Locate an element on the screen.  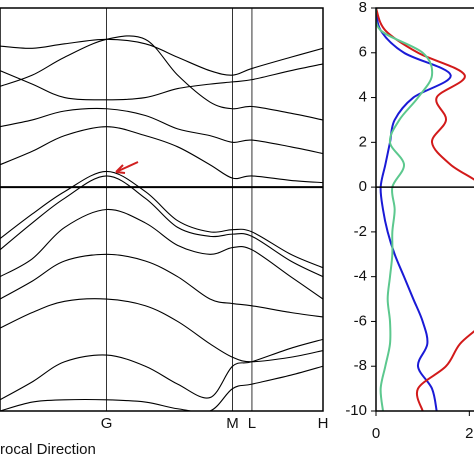
x-tick-label: 2 is located at coordinates (469, 433).